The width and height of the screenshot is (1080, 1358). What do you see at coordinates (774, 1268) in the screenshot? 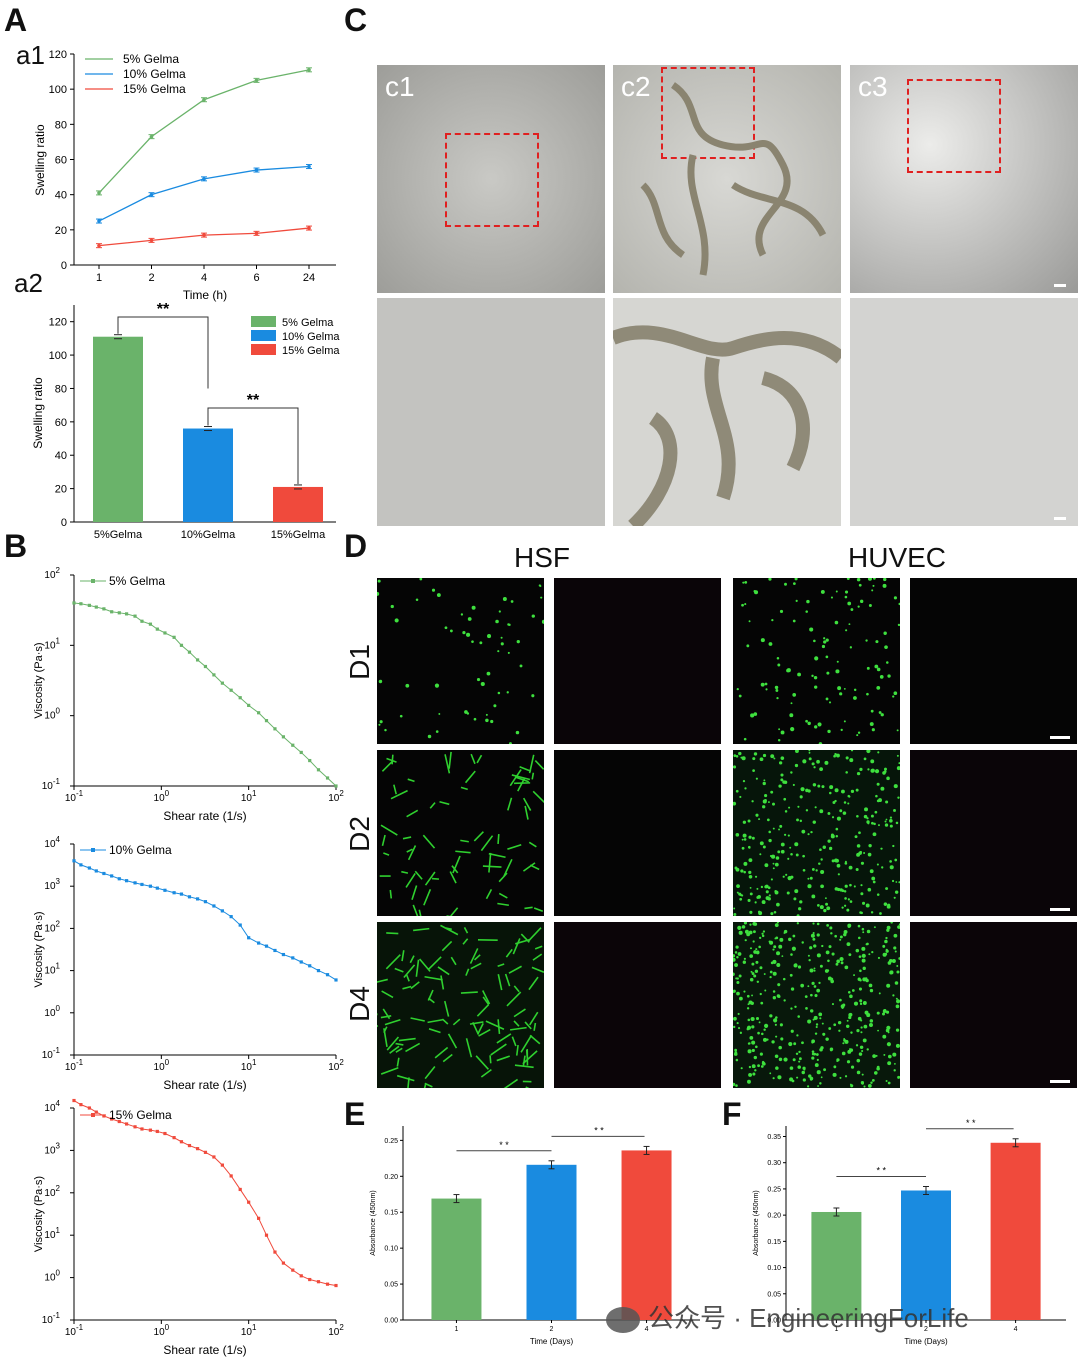
I see `y-tick-label: 0.10` at bounding box center [774, 1268].